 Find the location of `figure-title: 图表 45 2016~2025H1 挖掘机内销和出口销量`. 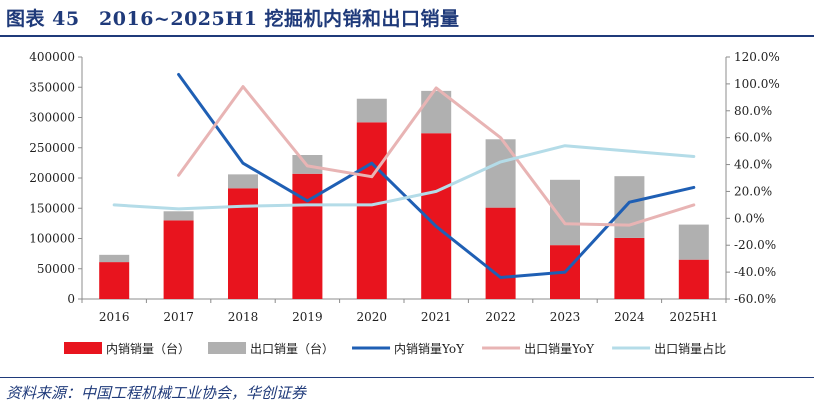

figure-title: 图表 45 2016~2025H1 挖掘机内销和出口销量 is located at coordinates (233, 19).